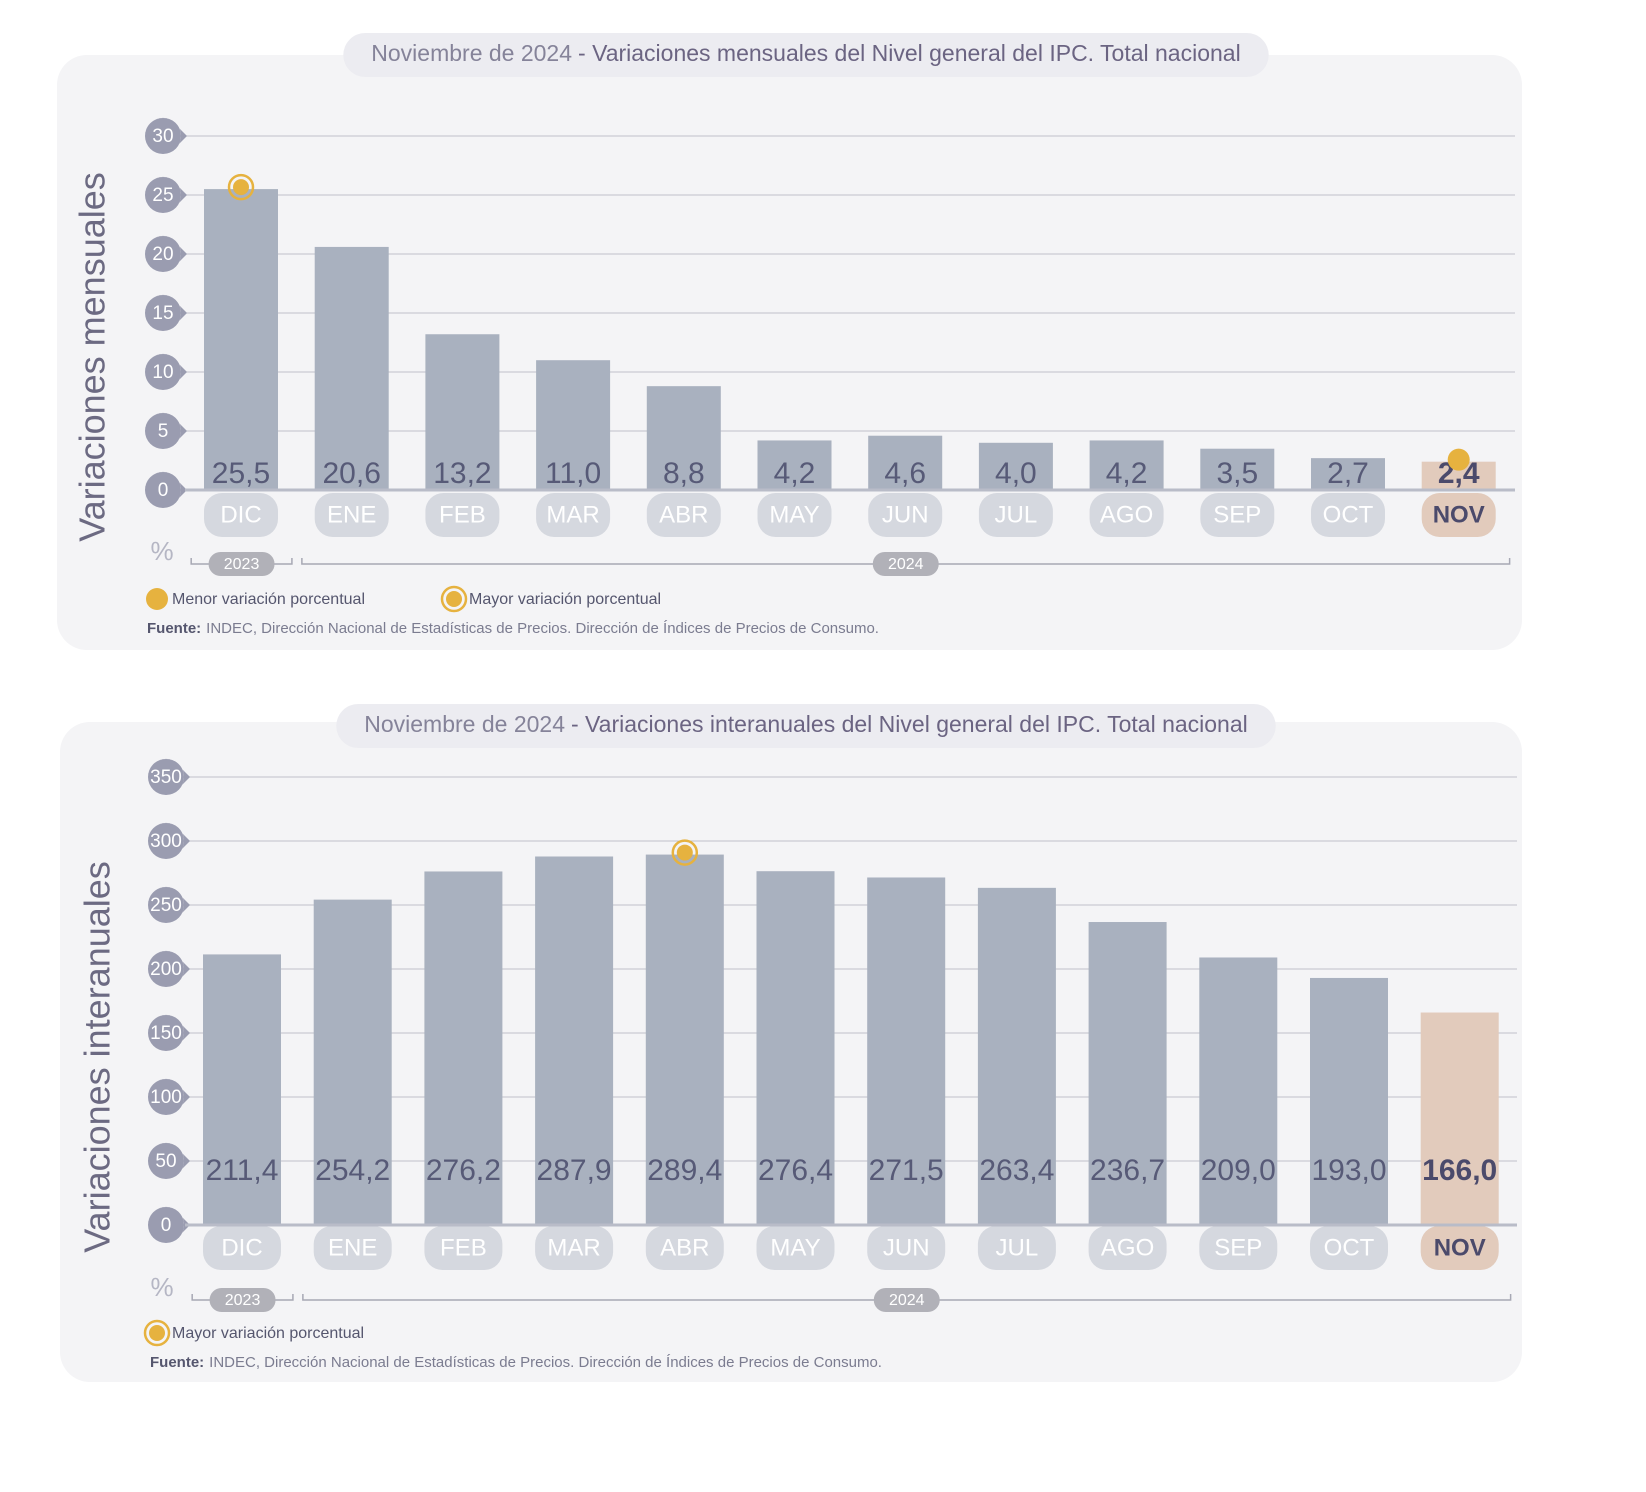  Describe the element at coordinates (240, 514) in the screenshot. I see `x-tick-label: DIC` at that location.